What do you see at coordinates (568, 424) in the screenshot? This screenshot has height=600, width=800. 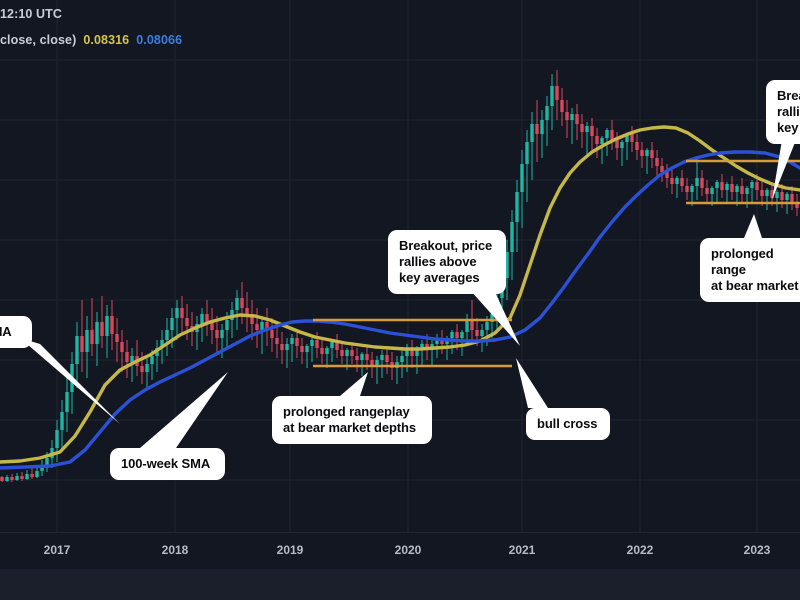 I see `callout-bull-cross: bull cross` at bounding box center [568, 424].